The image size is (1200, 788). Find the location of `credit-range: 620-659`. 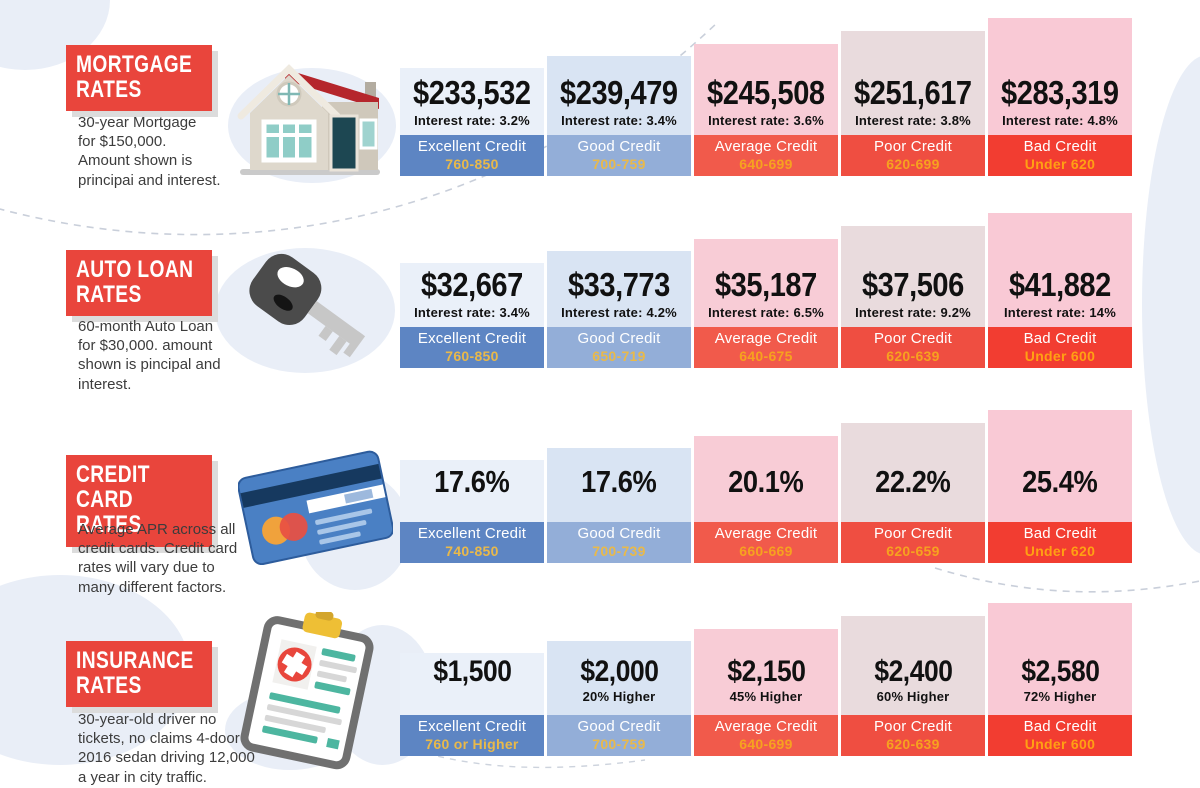

credit-range: 620-659 is located at coordinates (913, 551).